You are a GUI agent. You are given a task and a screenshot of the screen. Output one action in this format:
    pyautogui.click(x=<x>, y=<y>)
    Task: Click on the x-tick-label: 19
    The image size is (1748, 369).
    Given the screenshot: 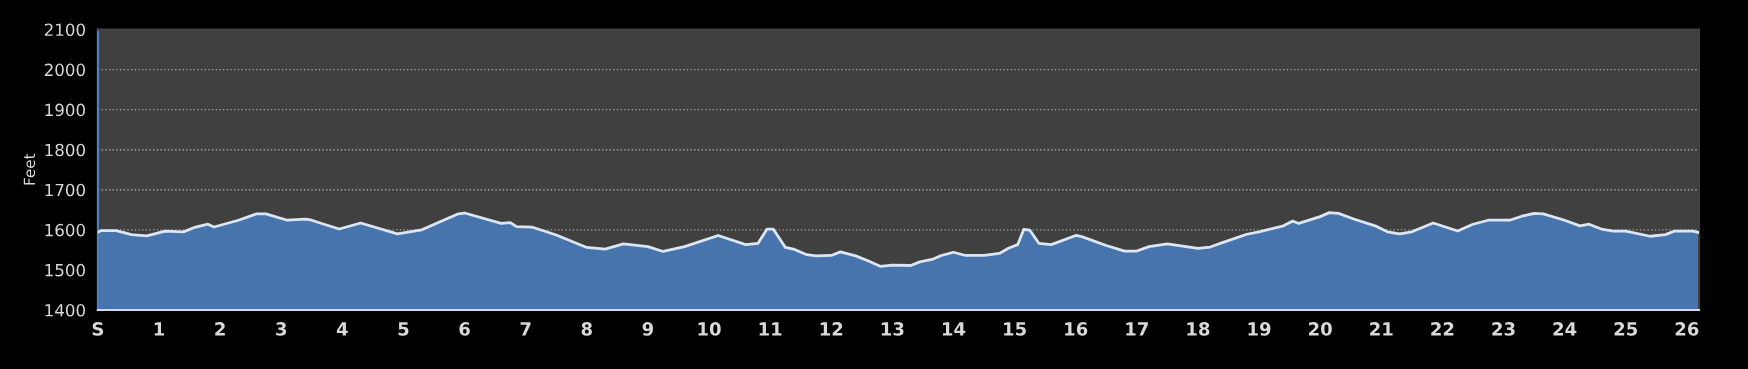 What is the action you would take?
    pyautogui.click(x=1259, y=329)
    